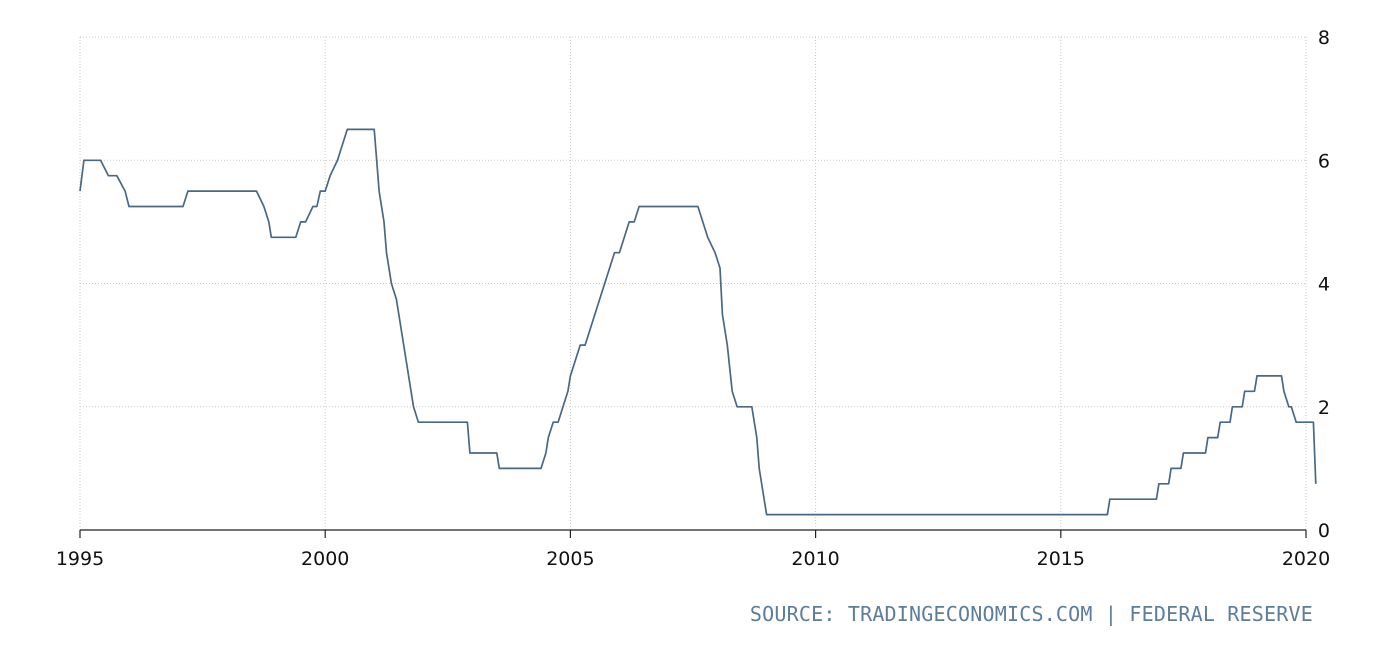  What do you see at coordinates (1324, 408) in the screenshot?
I see `y-tick-label: 2` at bounding box center [1324, 408].